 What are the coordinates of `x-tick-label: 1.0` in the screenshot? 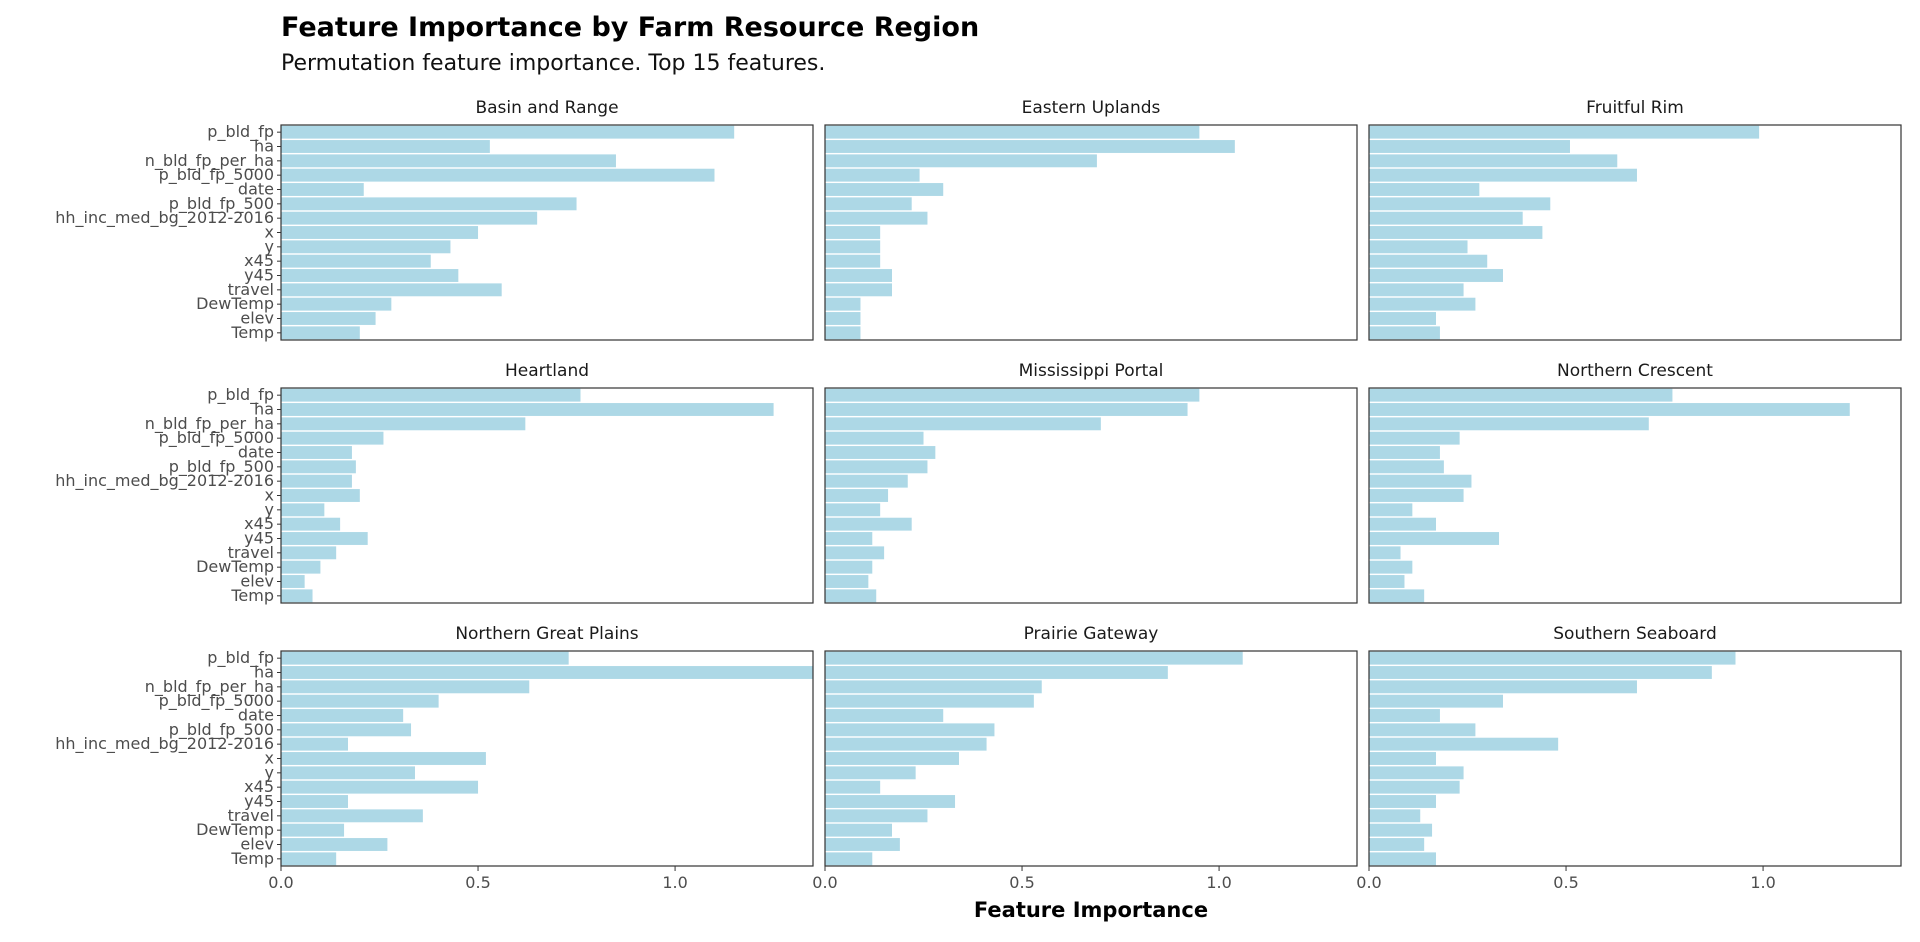 It's located at (1218, 882).